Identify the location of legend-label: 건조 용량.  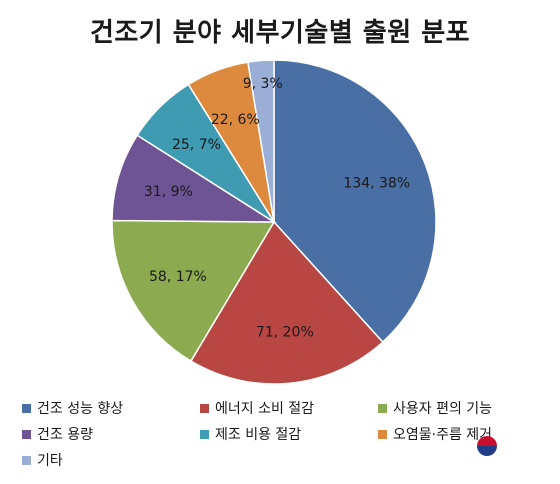
(65, 435).